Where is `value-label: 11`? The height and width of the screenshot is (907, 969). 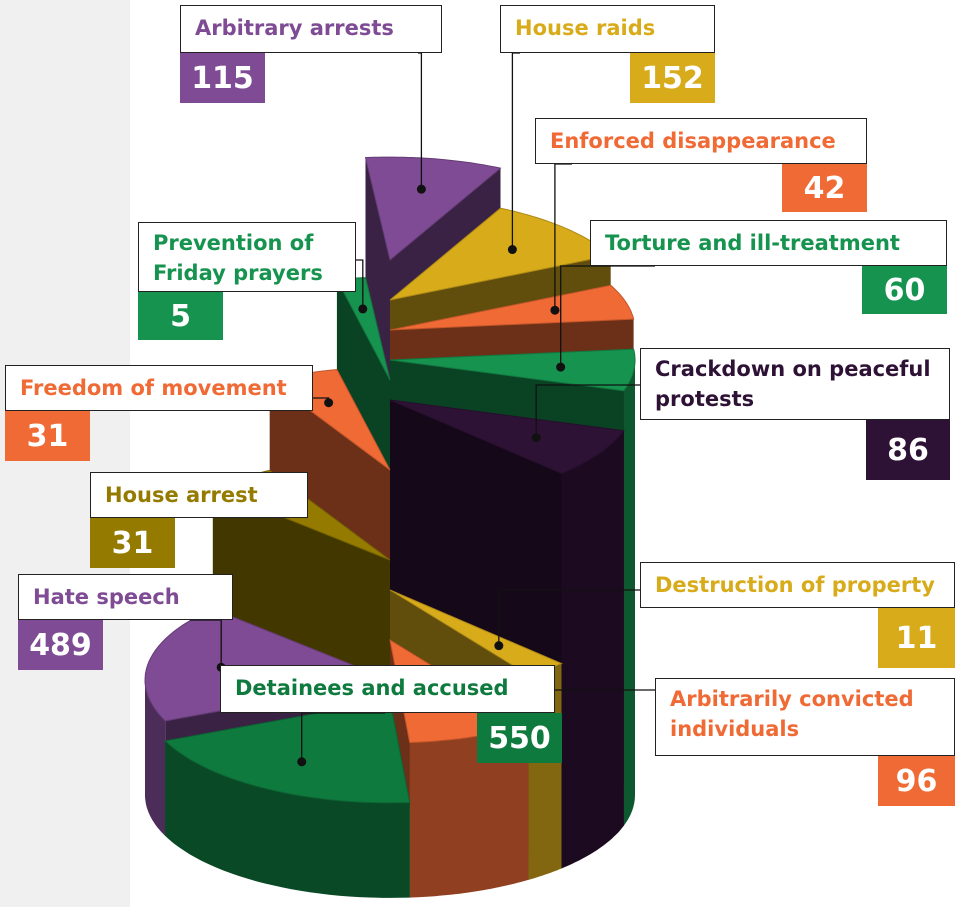 value-label: 11 is located at coordinates (916, 638).